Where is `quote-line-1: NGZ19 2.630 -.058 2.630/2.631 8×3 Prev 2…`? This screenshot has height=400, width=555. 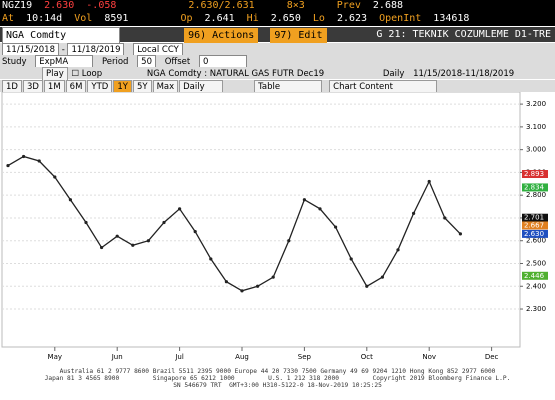 quote-line-1: NGZ19 2.630 -.058 2.630/2.631 8×3 Prev 2… is located at coordinates (277, 6).